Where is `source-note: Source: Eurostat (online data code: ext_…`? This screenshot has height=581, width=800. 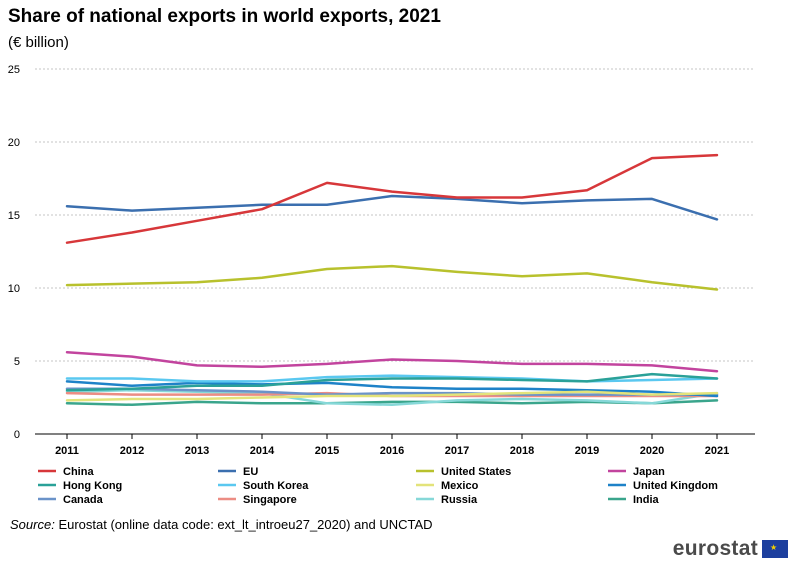 source-note: Source: Eurostat (online data code: ext_… is located at coordinates (221, 524).